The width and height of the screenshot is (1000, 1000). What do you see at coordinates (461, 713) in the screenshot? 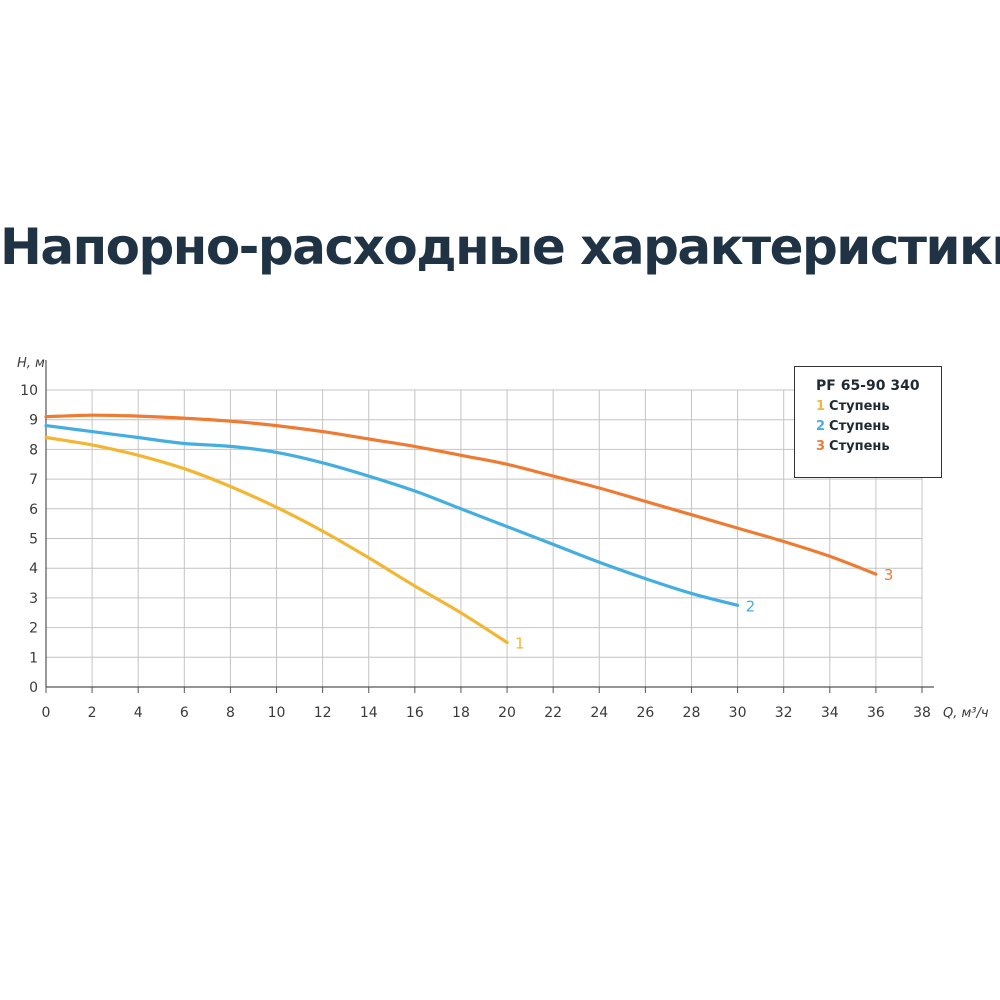
I see `x-tick-label: 18` at bounding box center [461, 713].